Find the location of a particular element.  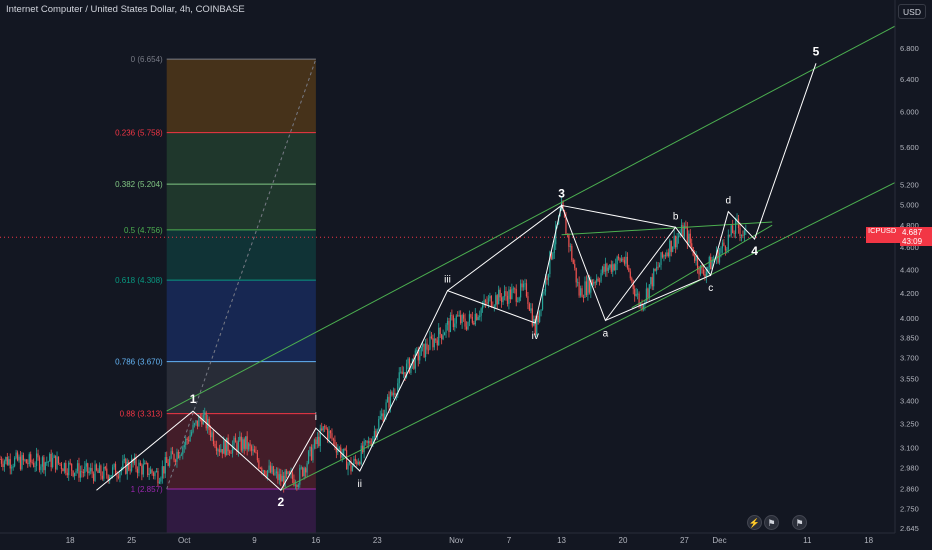

price-tick-label: 5.200 is located at coordinates (909, 184).